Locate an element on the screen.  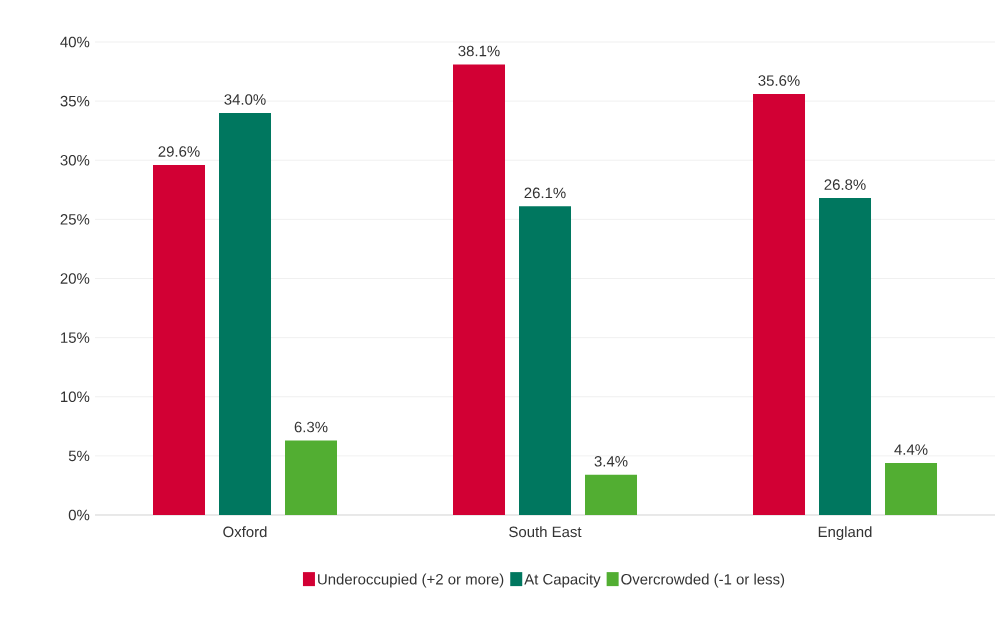
data-label: 3.4% is located at coordinates (611, 461).